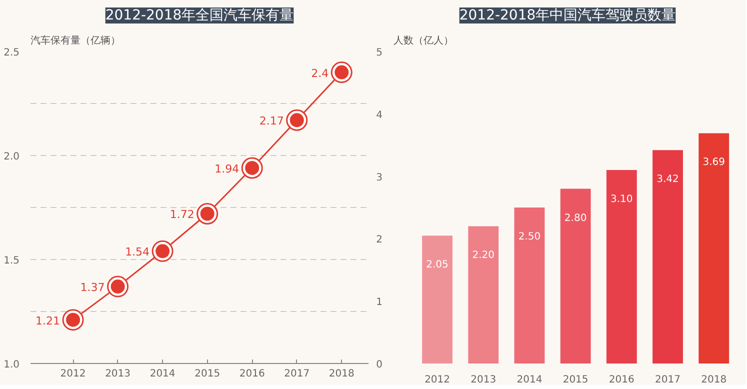 This screenshot has width=747, height=389. Describe the element at coordinates (529, 237) in the screenshot. I see `data-label: 2.50` at that location.